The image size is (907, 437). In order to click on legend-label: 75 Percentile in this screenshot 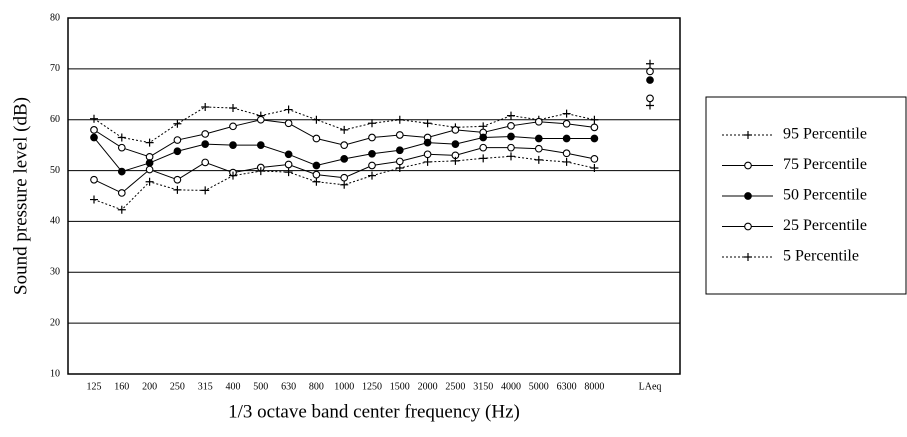, I will do `click(825, 164)`.